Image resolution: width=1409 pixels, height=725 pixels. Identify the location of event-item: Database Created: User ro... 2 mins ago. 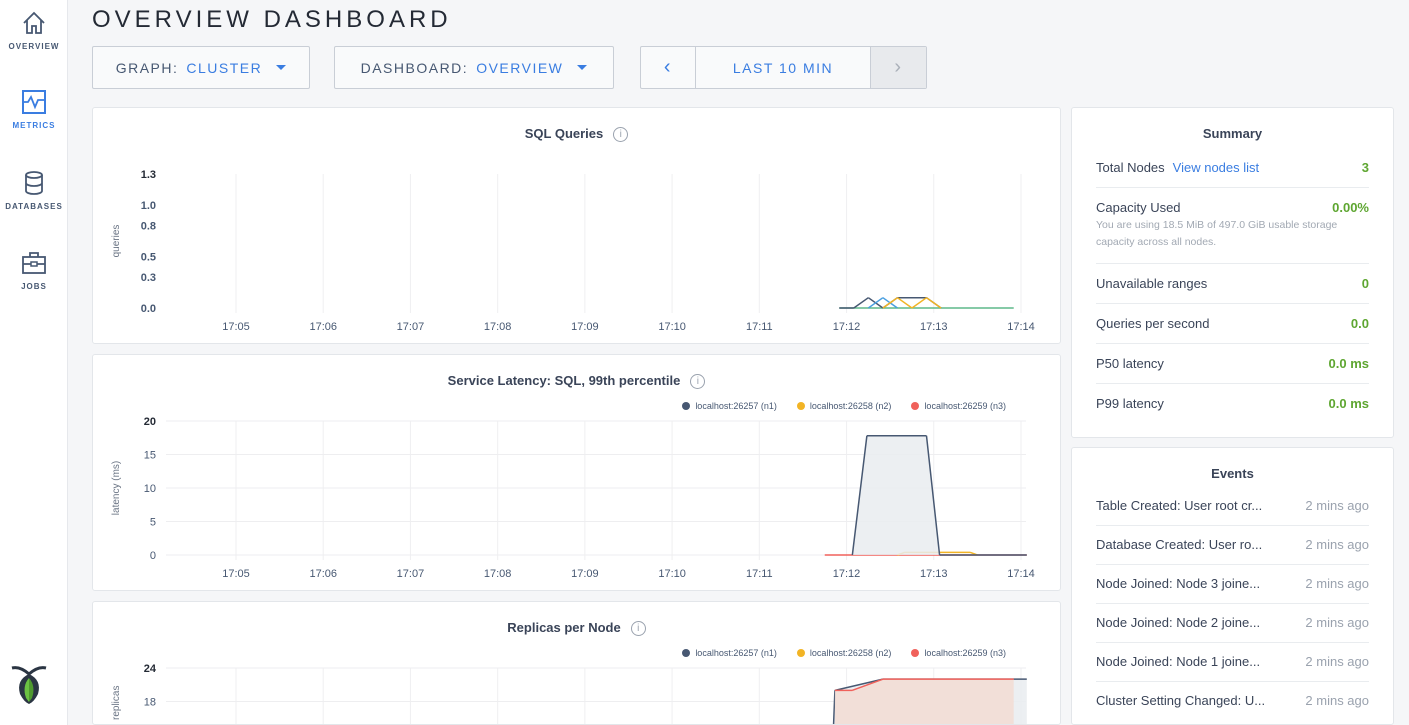
(1232, 545).